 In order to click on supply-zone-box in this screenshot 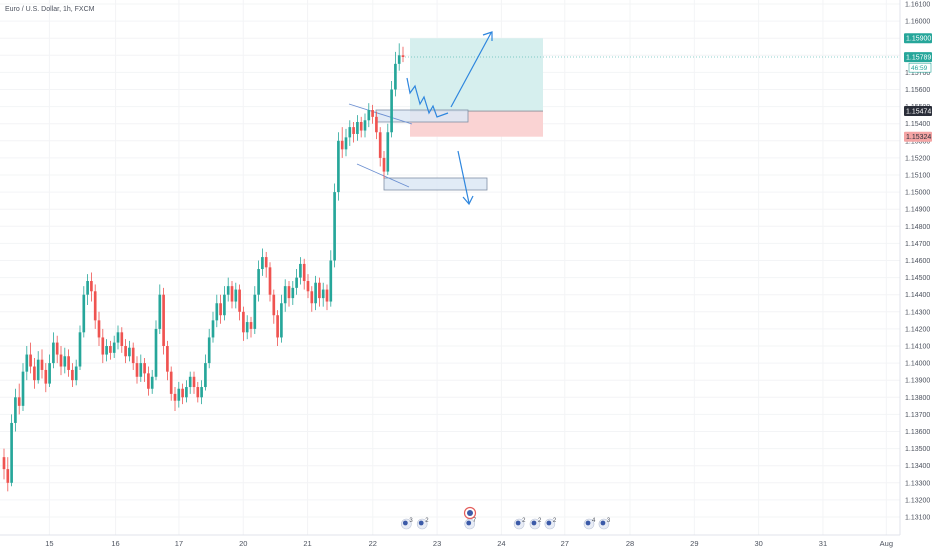, I will do `click(422, 116)`.